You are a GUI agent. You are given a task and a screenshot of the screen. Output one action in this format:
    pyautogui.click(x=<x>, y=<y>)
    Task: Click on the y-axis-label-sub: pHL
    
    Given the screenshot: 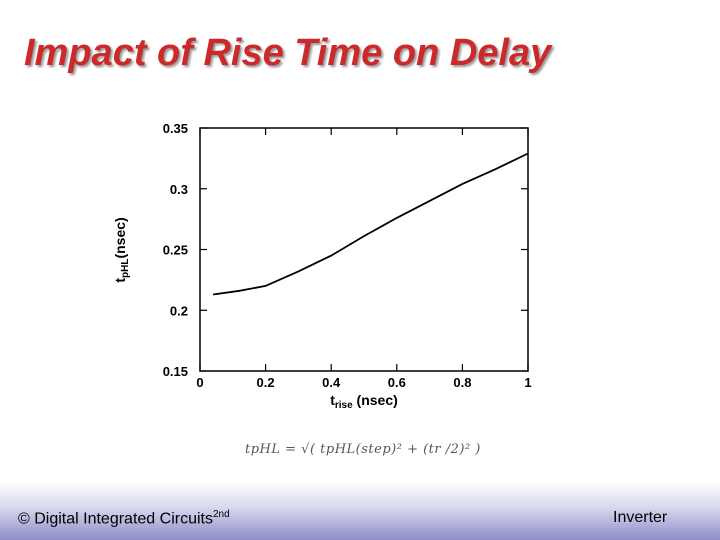 What is the action you would take?
    pyautogui.click(x=125, y=268)
    